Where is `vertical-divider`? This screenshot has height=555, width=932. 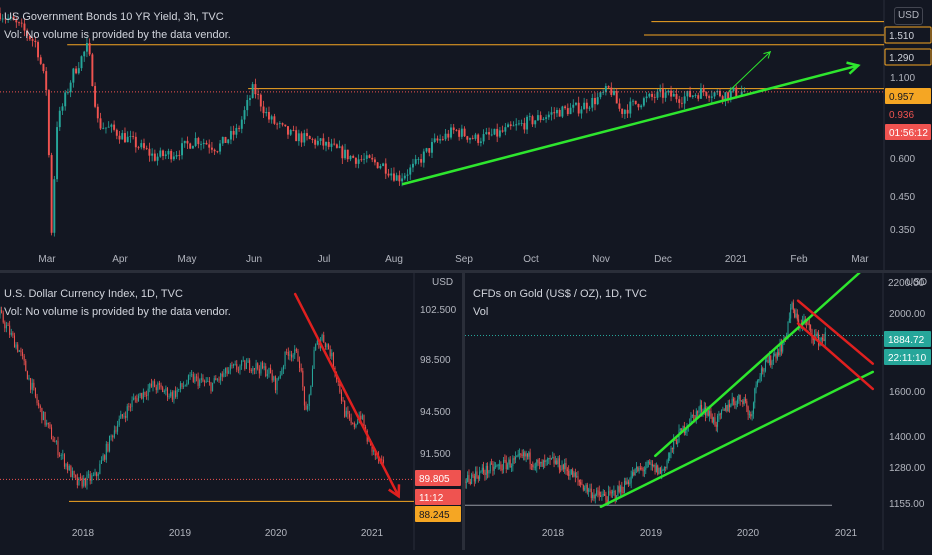
vertical-divider is located at coordinates (463, 411).